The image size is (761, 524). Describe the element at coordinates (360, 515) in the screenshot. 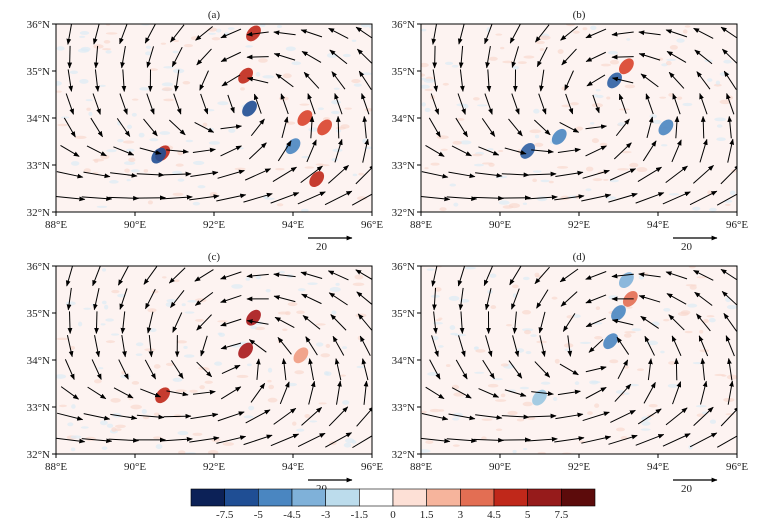

I see `colorbar-label: -1.5` at that location.